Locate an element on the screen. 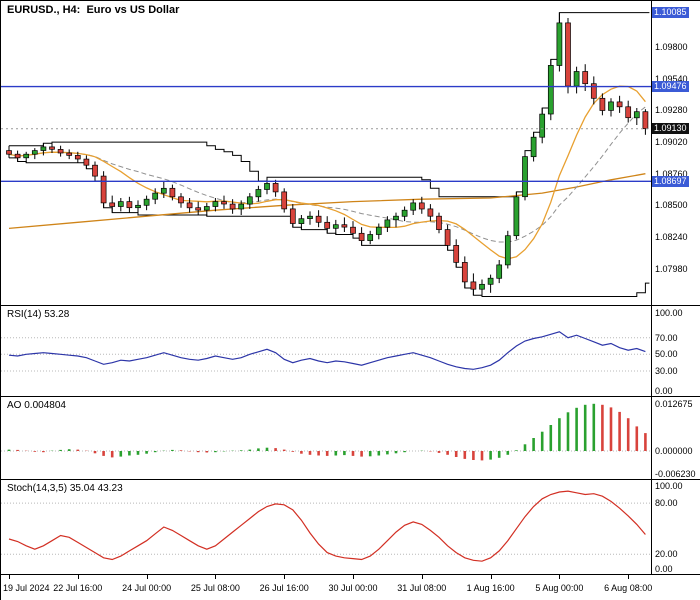 Image resolution: width=700 pixels, height=600 pixels. time-label: 25 Jul 08:00 is located at coordinates (215, 588).